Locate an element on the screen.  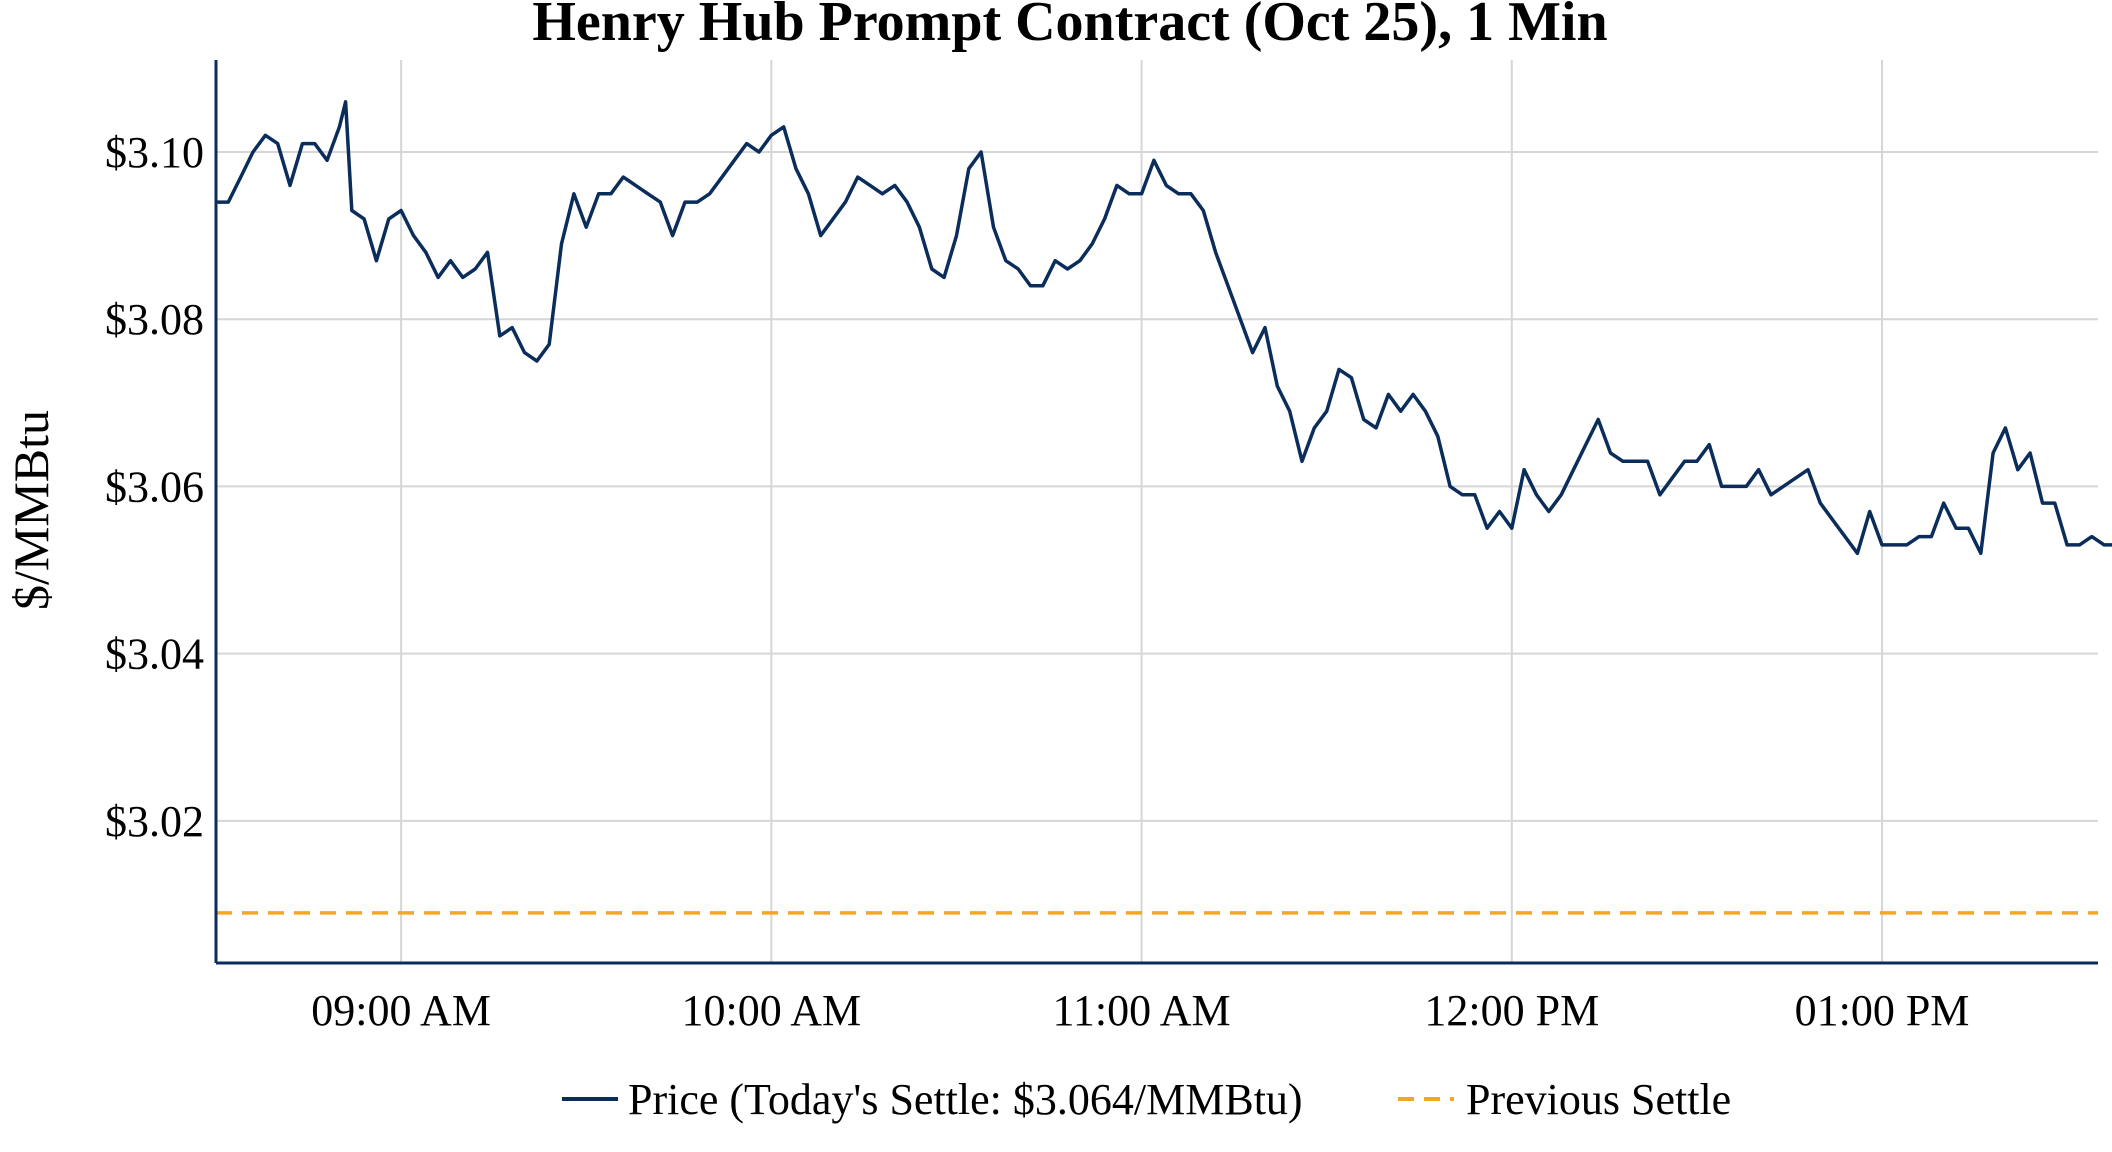
x-tick-label: 12:00 PM is located at coordinates (1511, 1010).